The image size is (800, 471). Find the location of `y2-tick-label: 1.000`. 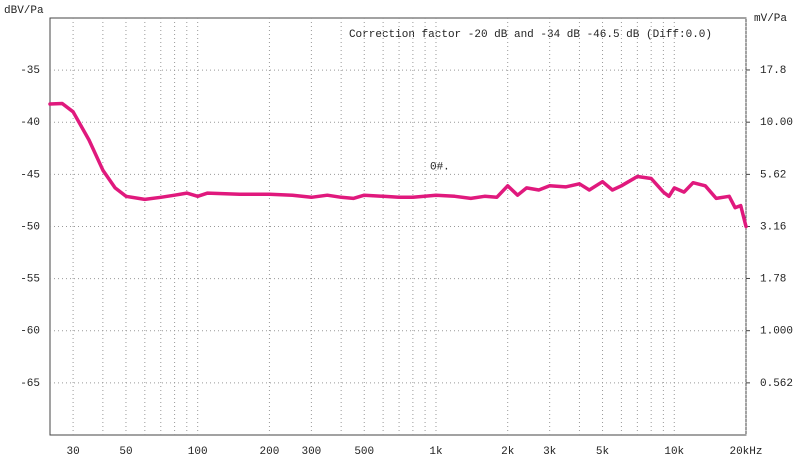

y2-tick-label: 1.000 is located at coordinates (776, 332).